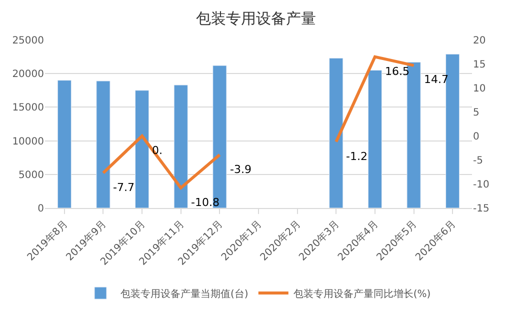 The height and width of the screenshot is (320, 512). What do you see at coordinates (256, 18) in the screenshot?
I see `chart-title: 包装专用设备产量` at bounding box center [256, 18].